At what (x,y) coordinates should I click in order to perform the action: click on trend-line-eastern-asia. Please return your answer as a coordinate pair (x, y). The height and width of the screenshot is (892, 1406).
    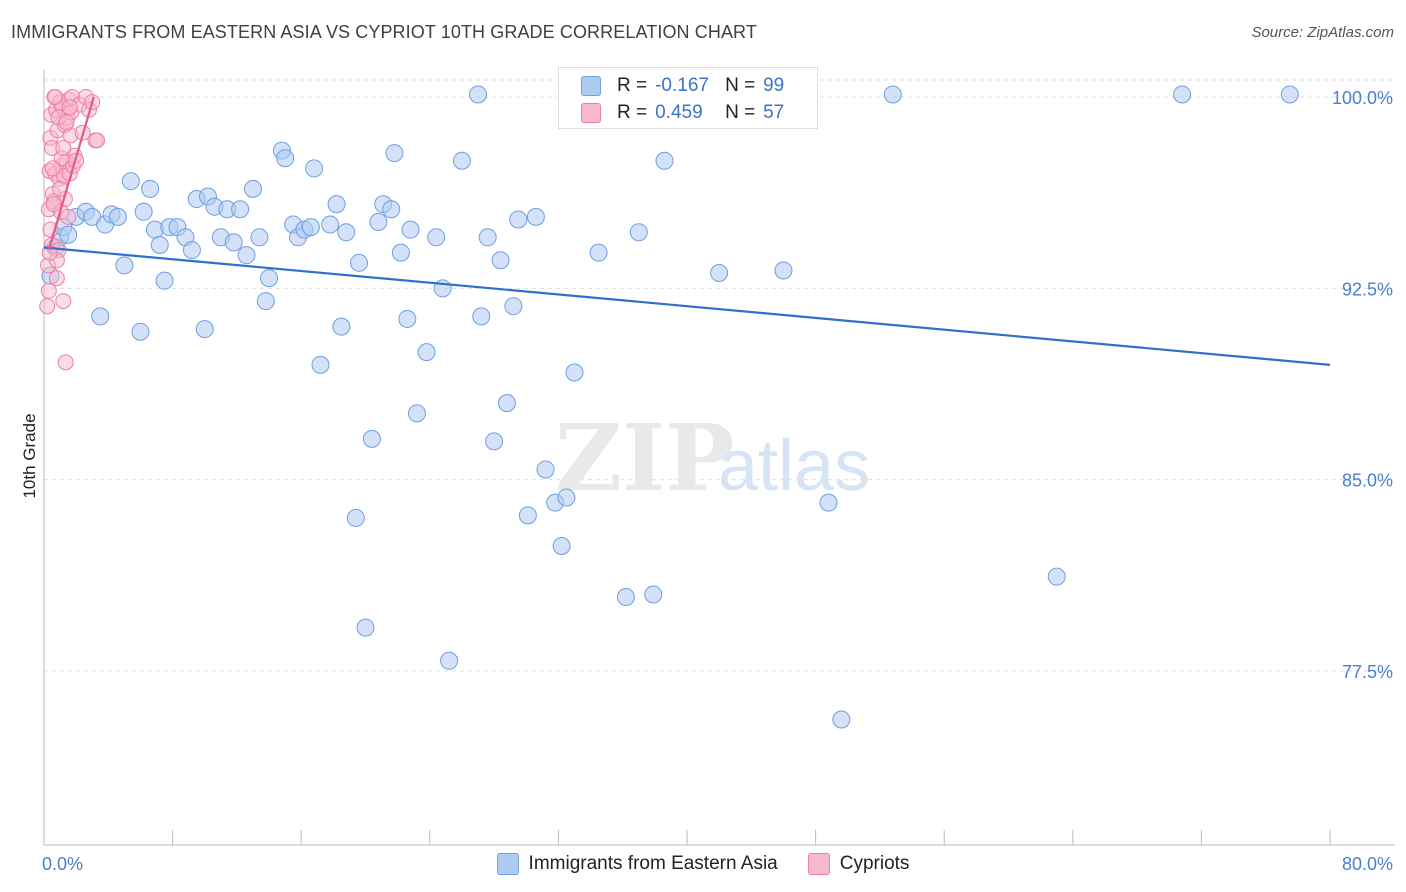
    Looking at the image, I should click on (687, 306).